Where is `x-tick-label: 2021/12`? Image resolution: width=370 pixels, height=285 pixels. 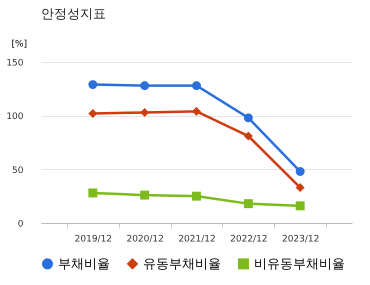 x-tick-label: 2021/12 is located at coordinates (197, 239).